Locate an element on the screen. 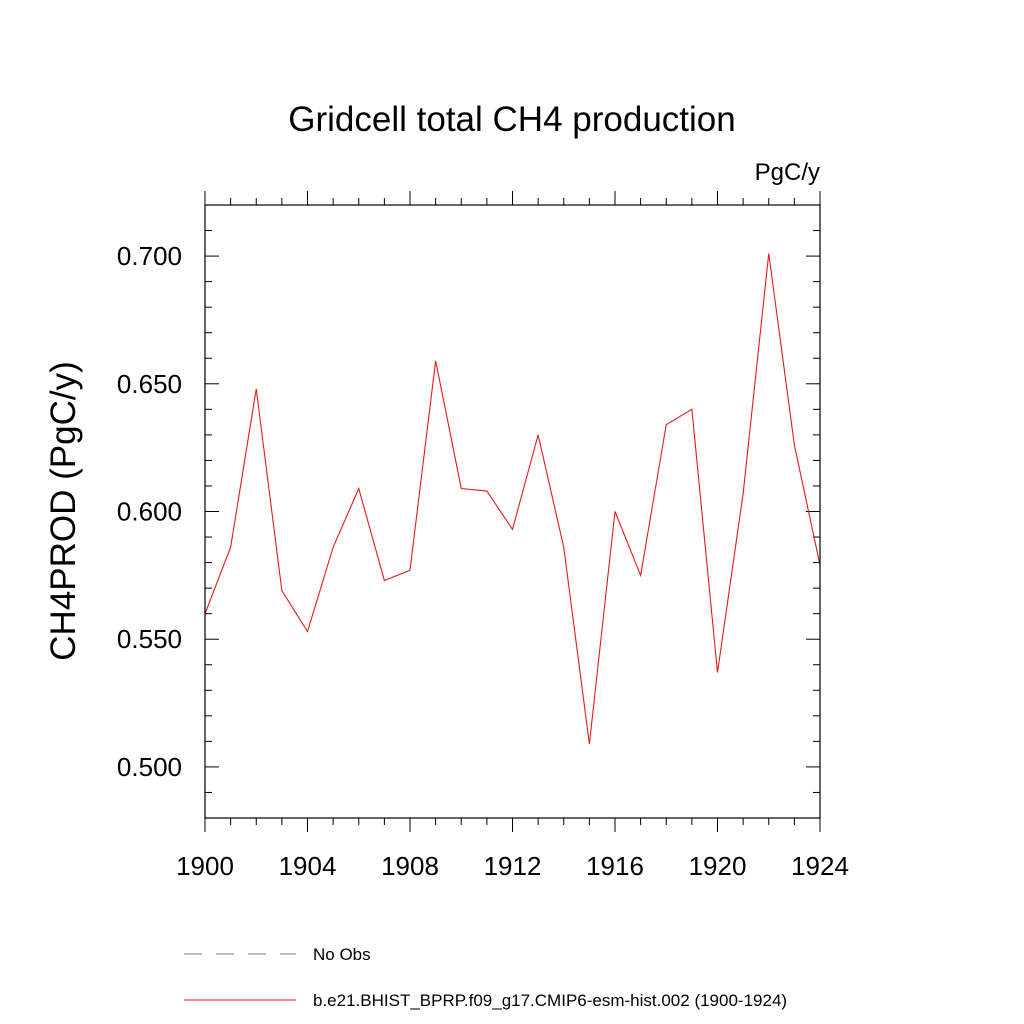 The height and width of the screenshot is (1024, 1024). x-tick-label: 1900 is located at coordinates (205, 866).